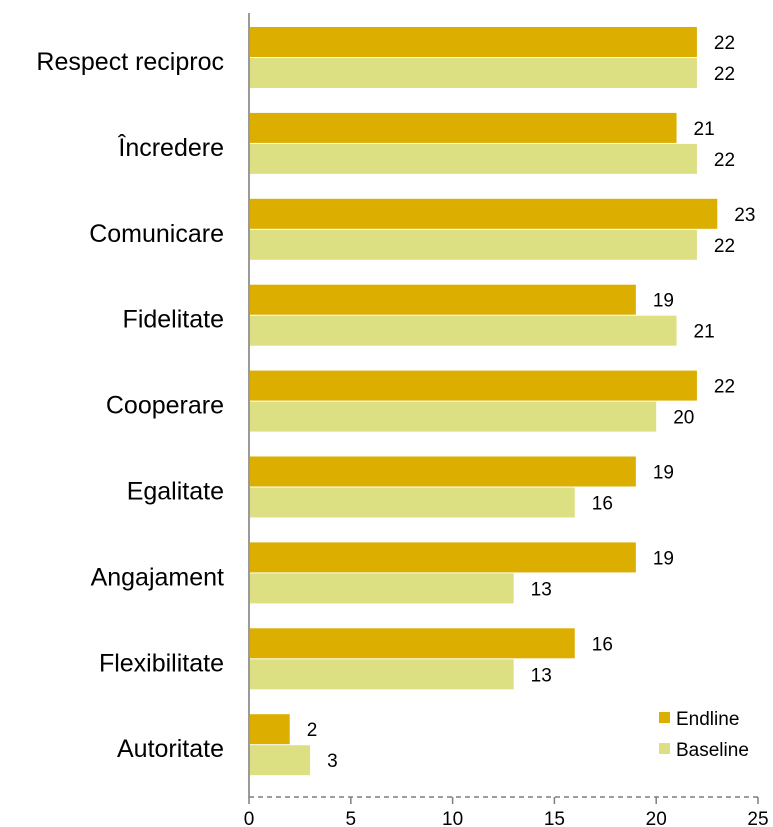 This screenshot has width=773, height=827. I want to click on category-label-angajament: Angajament, so click(157, 577).